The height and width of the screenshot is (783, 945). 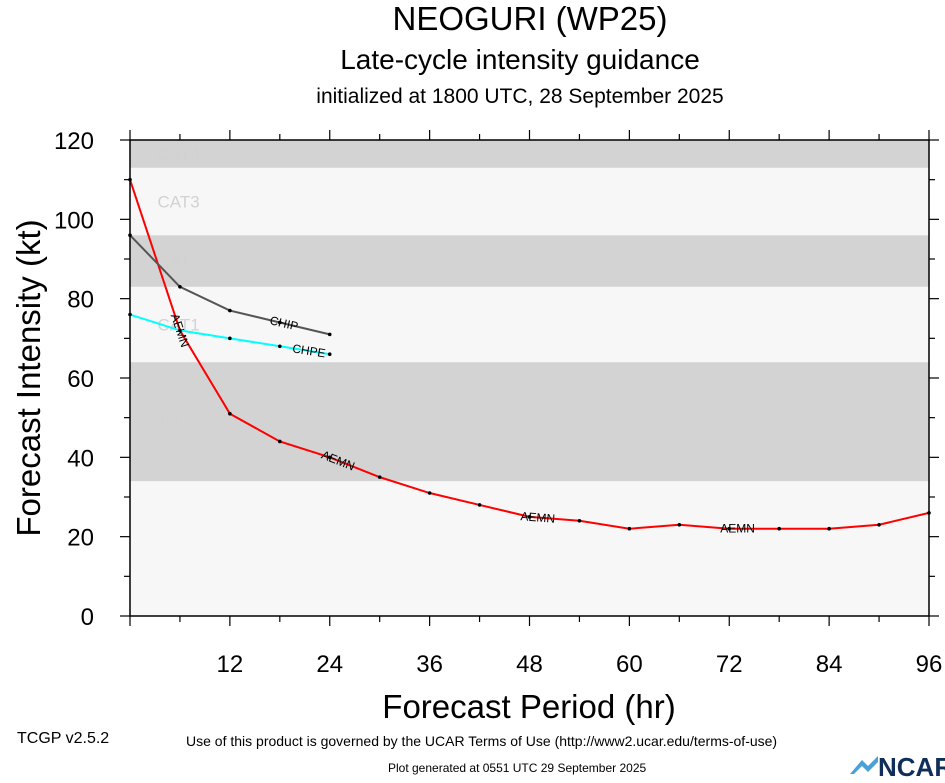 What do you see at coordinates (629, 664) in the screenshot?
I see `x-tick-label: 60` at bounding box center [629, 664].